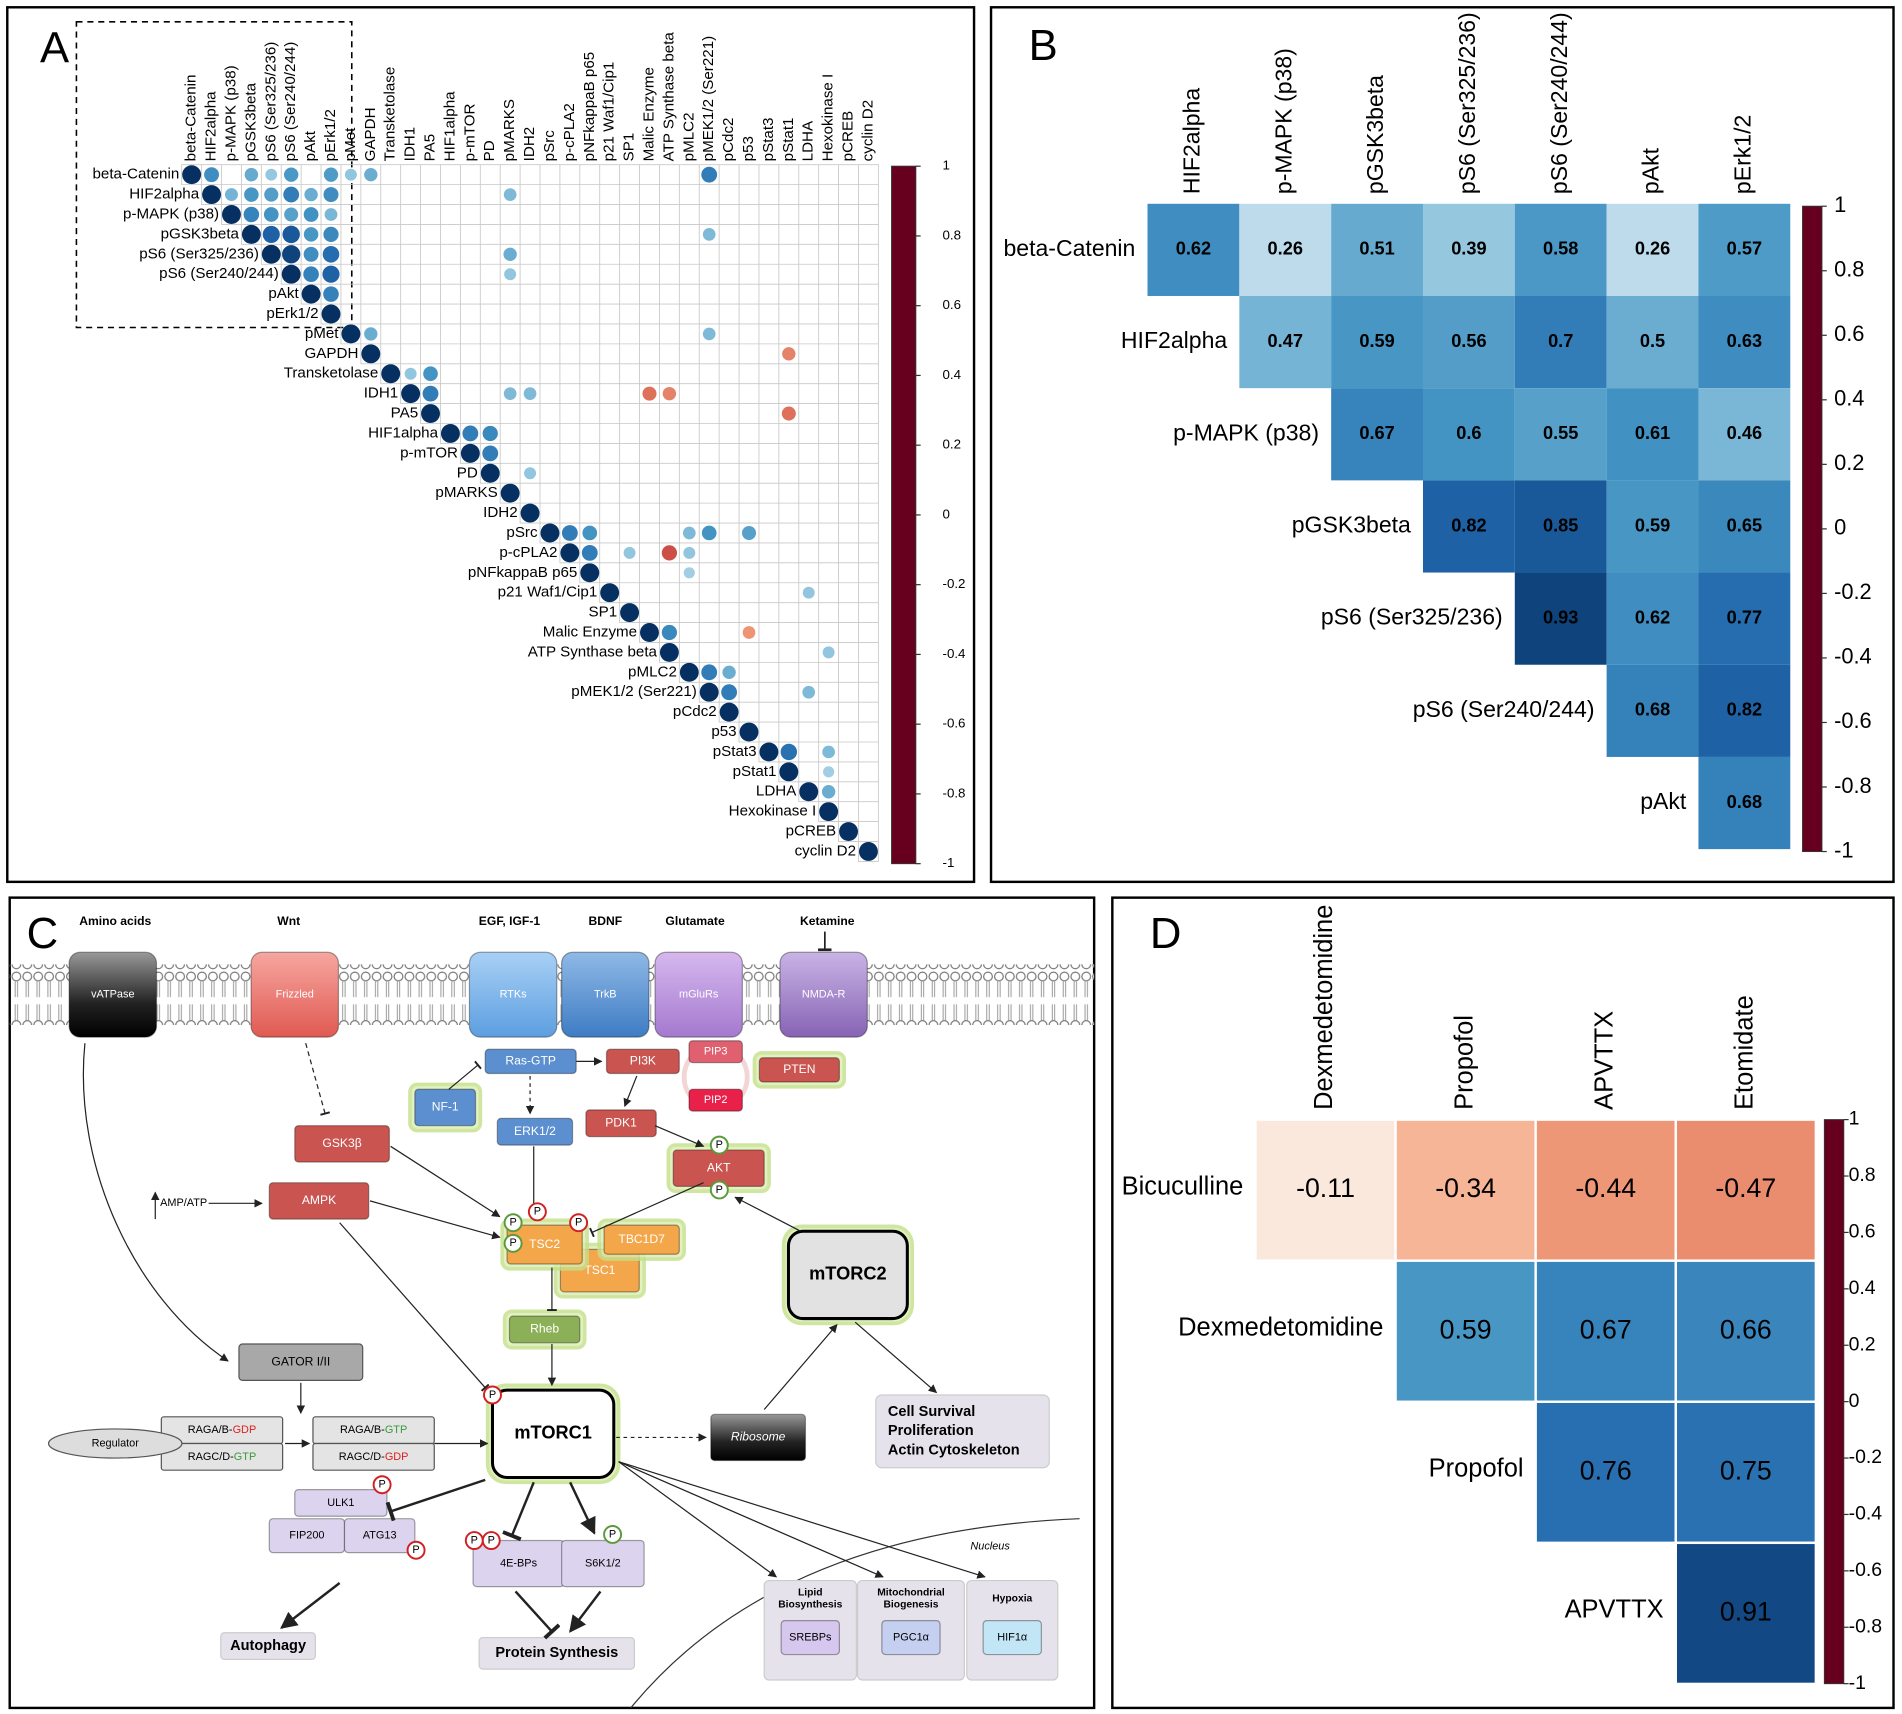 This screenshot has width=1902, height=1714. Describe the element at coordinates (469, 132) in the screenshot. I see `column-label: p-mTOR` at that location.